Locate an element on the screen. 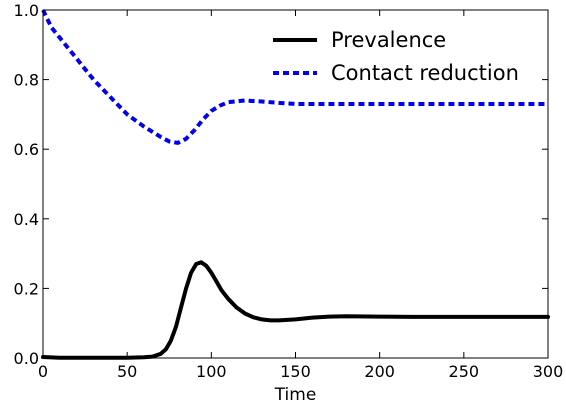 The height and width of the screenshot is (410, 566). x-tick-label: 100 is located at coordinates (211, 371).